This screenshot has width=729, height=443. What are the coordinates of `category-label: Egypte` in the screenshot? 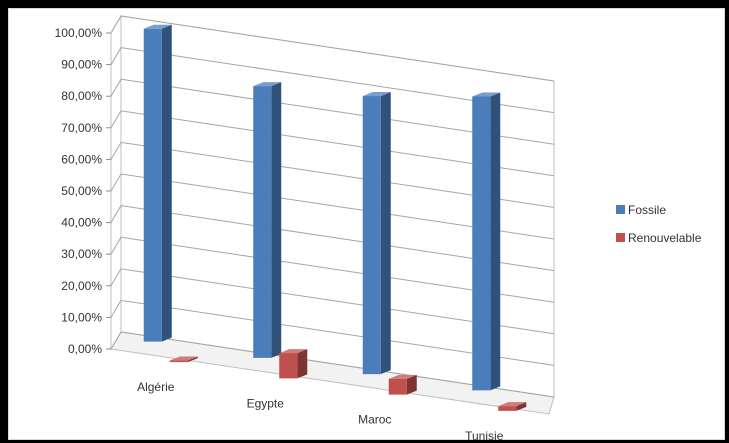 It's located at (266, 403).